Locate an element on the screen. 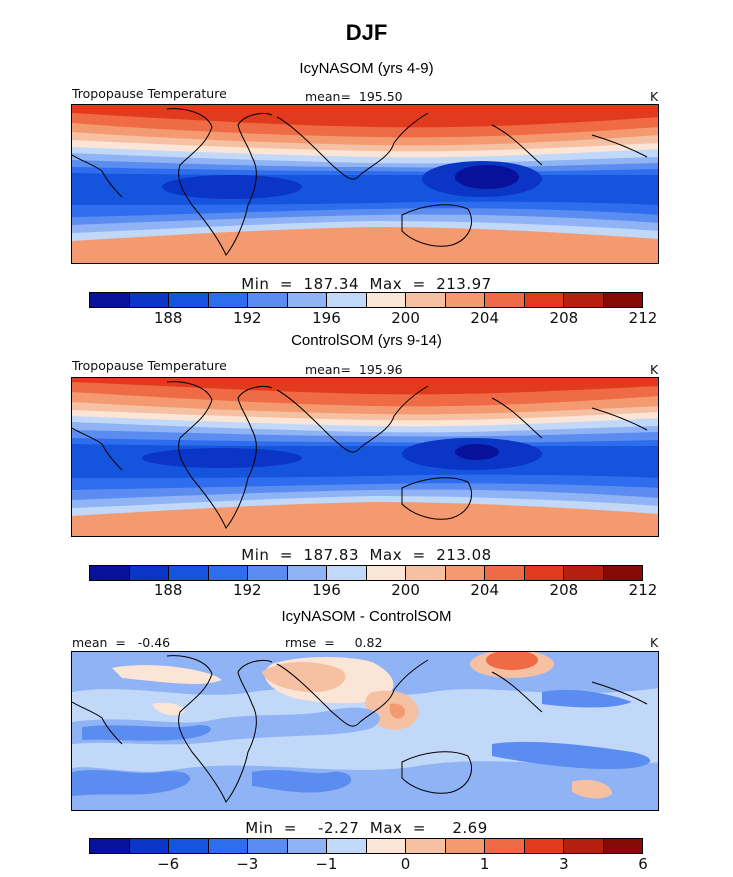  panel-3-colorbar is located at coordinates (366, 846).